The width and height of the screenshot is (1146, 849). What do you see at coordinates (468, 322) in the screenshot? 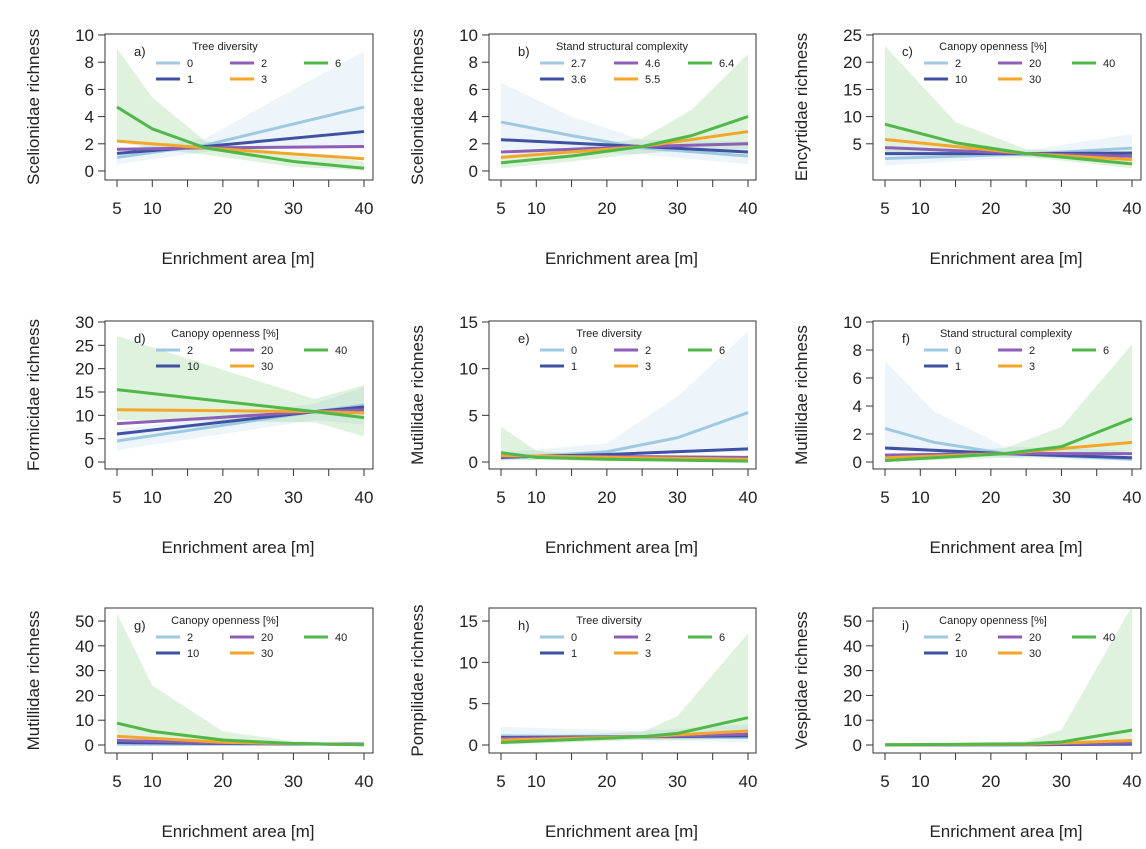
I see `y-tick-label: 15` at bounding box center [468, 322].